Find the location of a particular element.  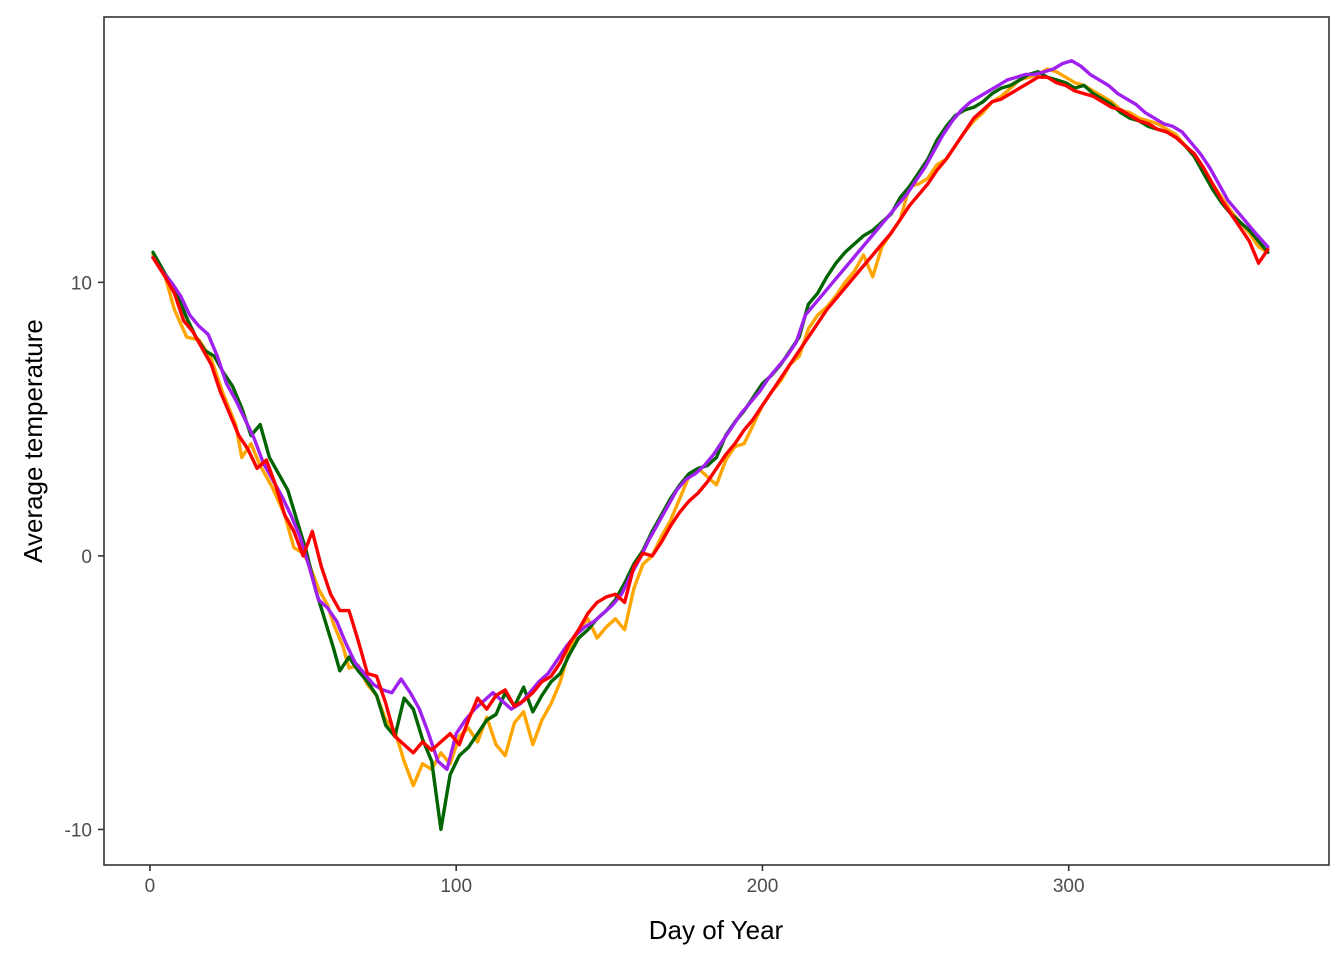

x-tick-label: 300 is located at coordinates (1069, 886).